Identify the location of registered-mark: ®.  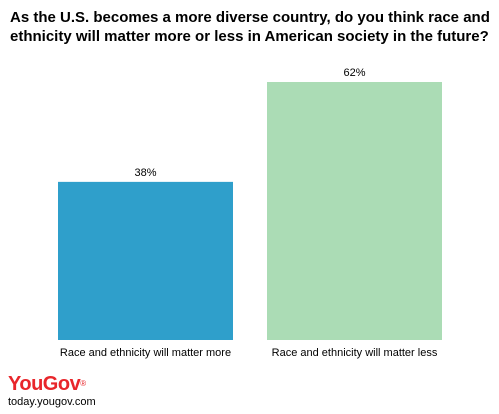
(83, 383).